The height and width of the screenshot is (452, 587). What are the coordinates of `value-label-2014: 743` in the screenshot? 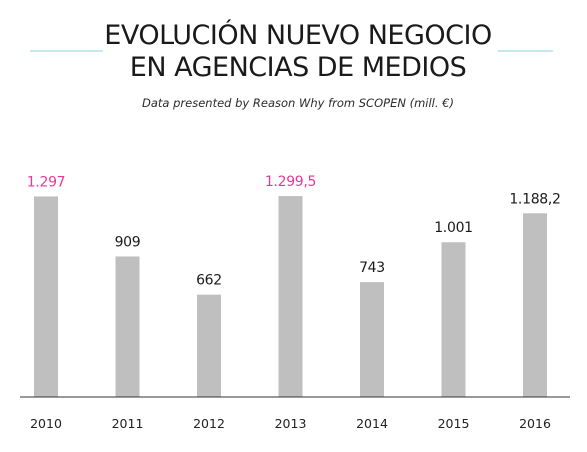 It's located at (372, 268).